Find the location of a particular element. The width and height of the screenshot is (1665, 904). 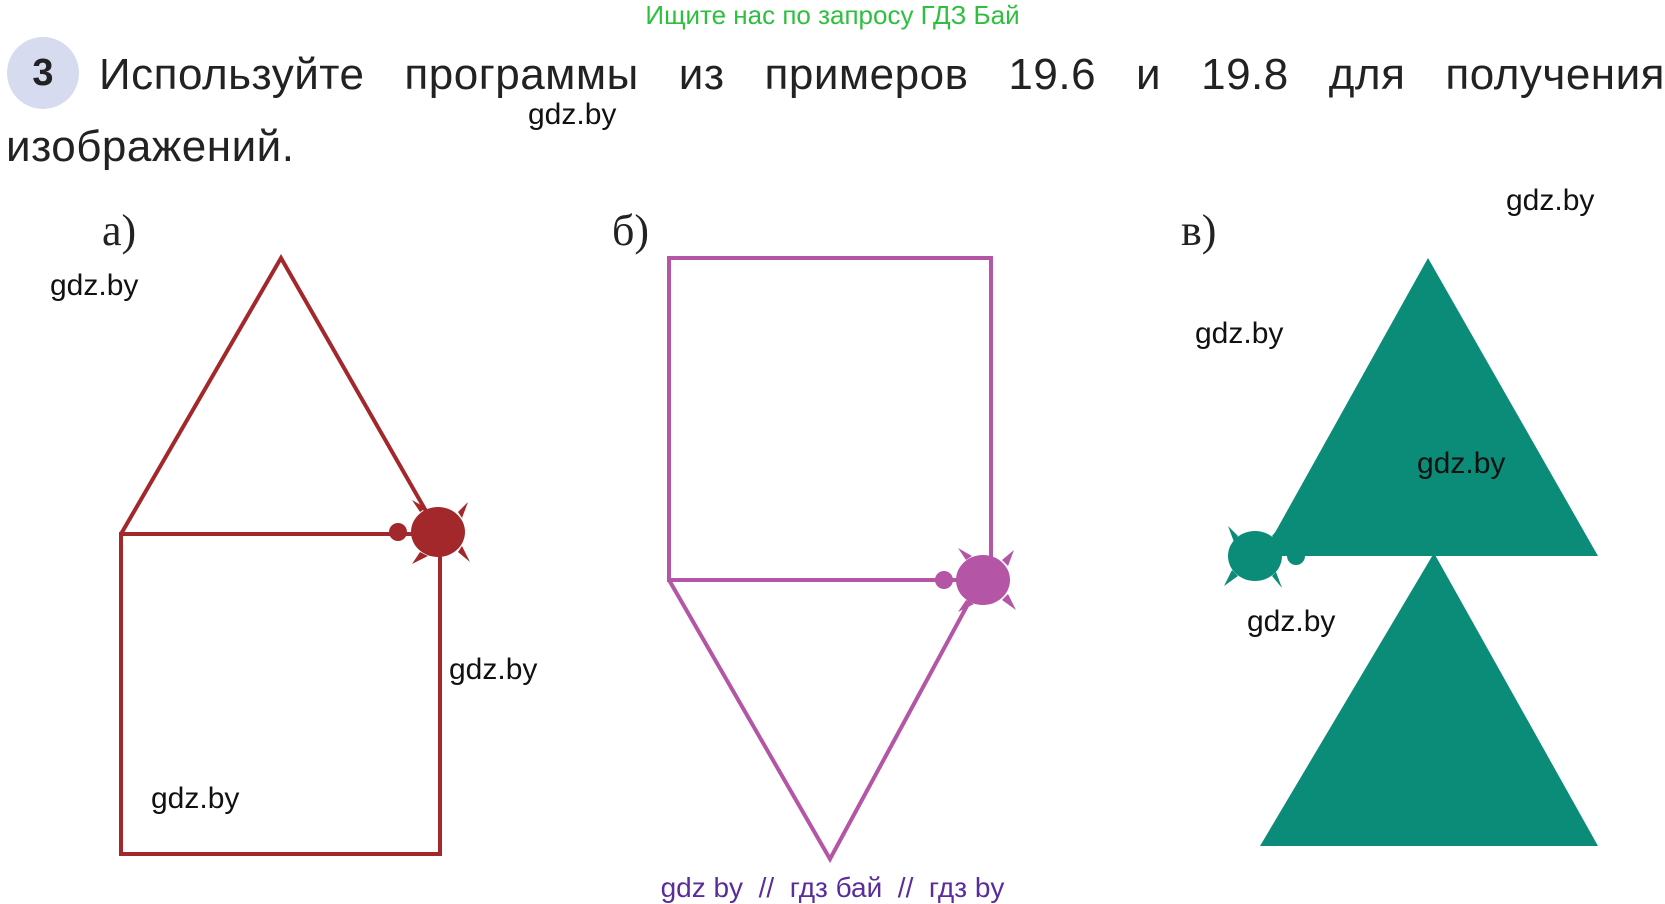

roof is located at coordinates (279, 394).